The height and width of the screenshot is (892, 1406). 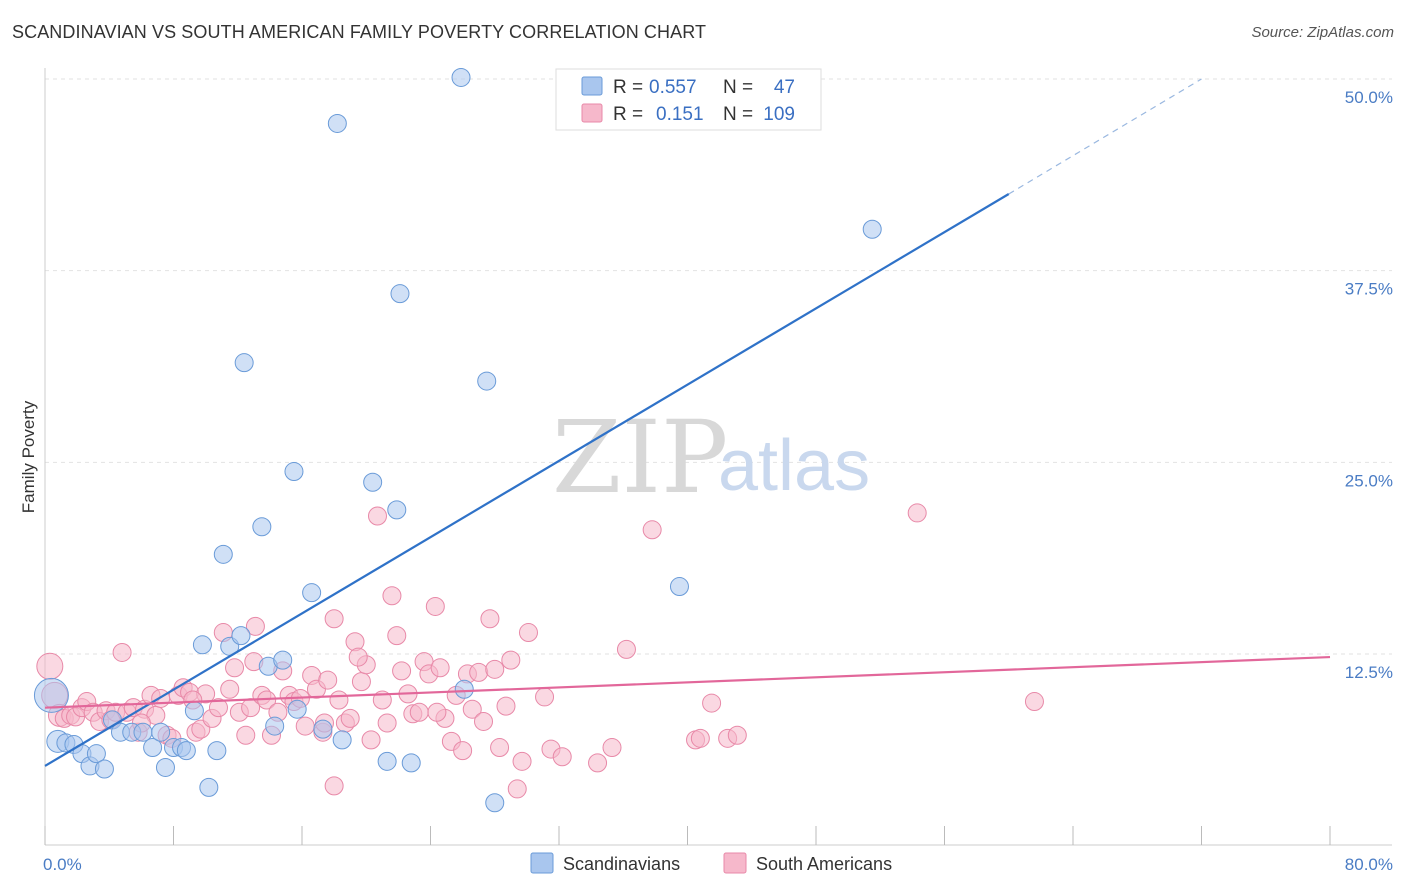 I want to click on y-axis-label: Family Poverty, so click(x=28, y=456).